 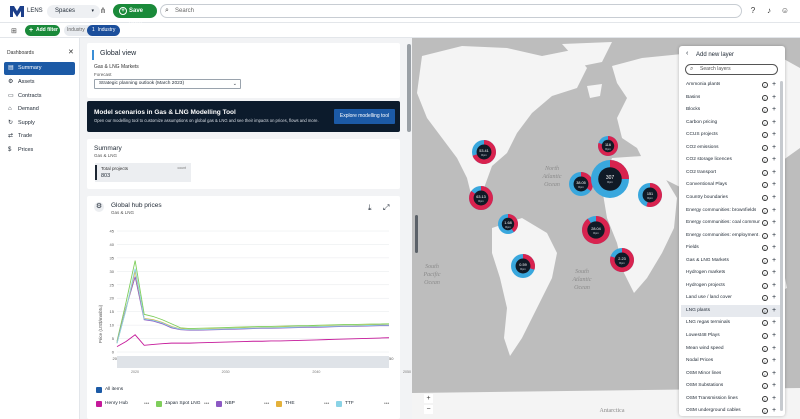 What do you see at coordinates (99, 207) in the screenshot?
I see `settings-icon: ⚙` at bounding box center [99, 207].